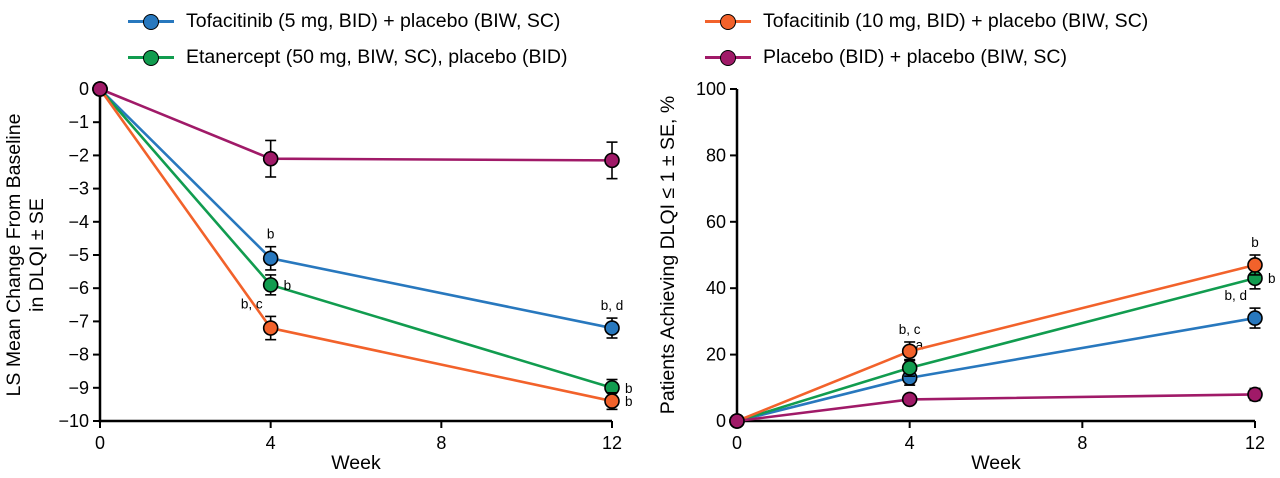 The width and height of the screenshot is (1280, 478). What do you see at coordinates (716, 155) in the screenshot?
I see `y-tick-label: 80` at bounding box center [716, 155].